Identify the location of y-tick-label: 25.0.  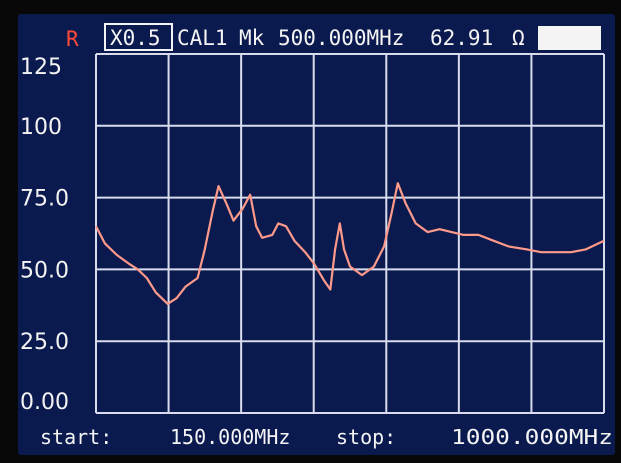
(44, 342).